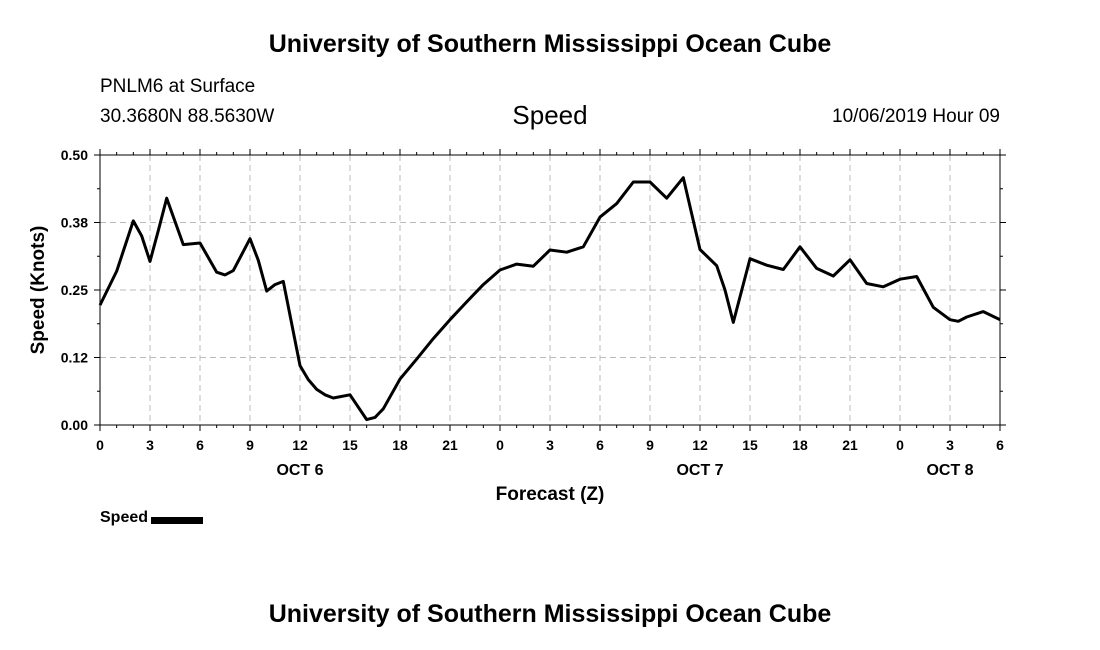 This screenshot has height=650, width=1100. Describe the element at coordinates (699, 470) in the screenshot. I see `day-label: OCT 7` at that location.